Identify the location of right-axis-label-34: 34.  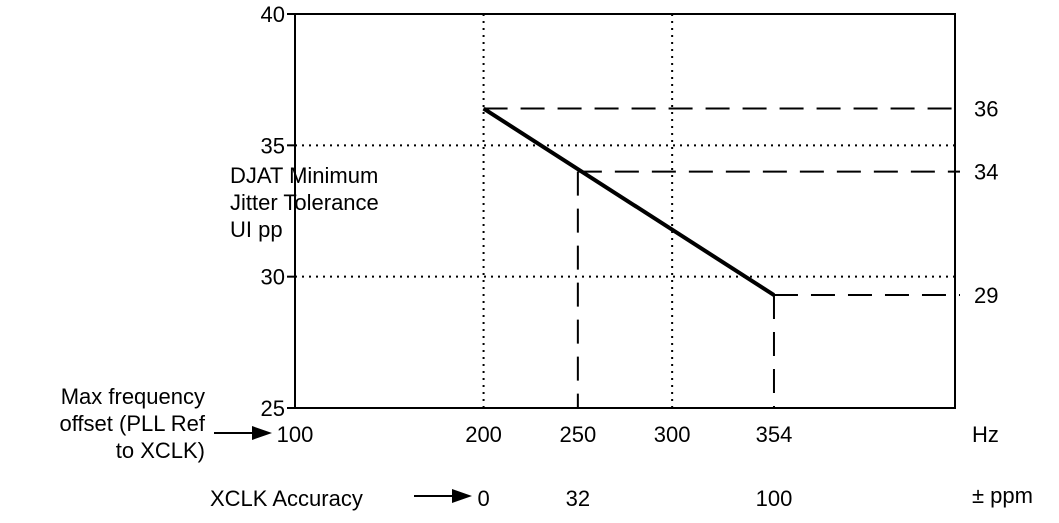
(986, 172).